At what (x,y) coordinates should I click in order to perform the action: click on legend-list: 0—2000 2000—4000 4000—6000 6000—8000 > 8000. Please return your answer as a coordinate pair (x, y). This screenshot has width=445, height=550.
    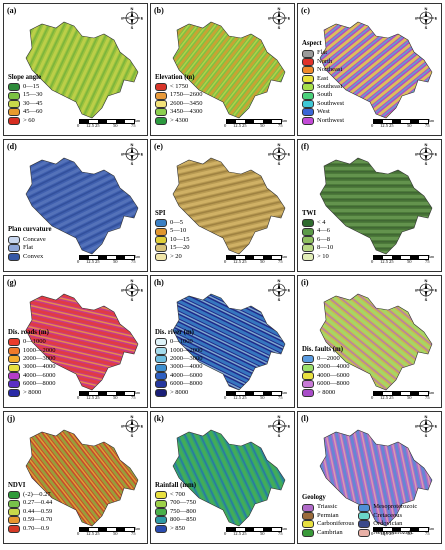
    Looking at the image, I should click on (326, 376).